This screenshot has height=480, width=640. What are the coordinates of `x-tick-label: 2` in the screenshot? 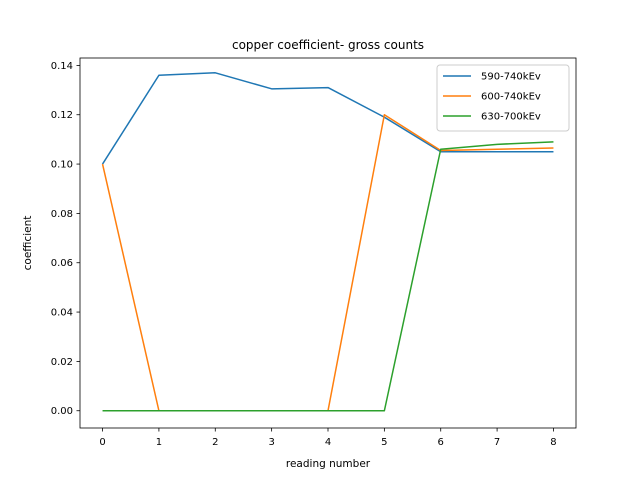 It's located at (215, 442).